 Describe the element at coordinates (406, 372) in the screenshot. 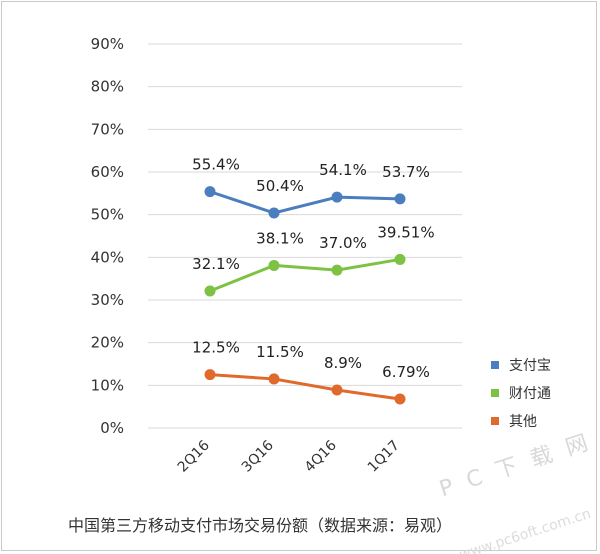

I see `data-label: 6.79%` at that location.